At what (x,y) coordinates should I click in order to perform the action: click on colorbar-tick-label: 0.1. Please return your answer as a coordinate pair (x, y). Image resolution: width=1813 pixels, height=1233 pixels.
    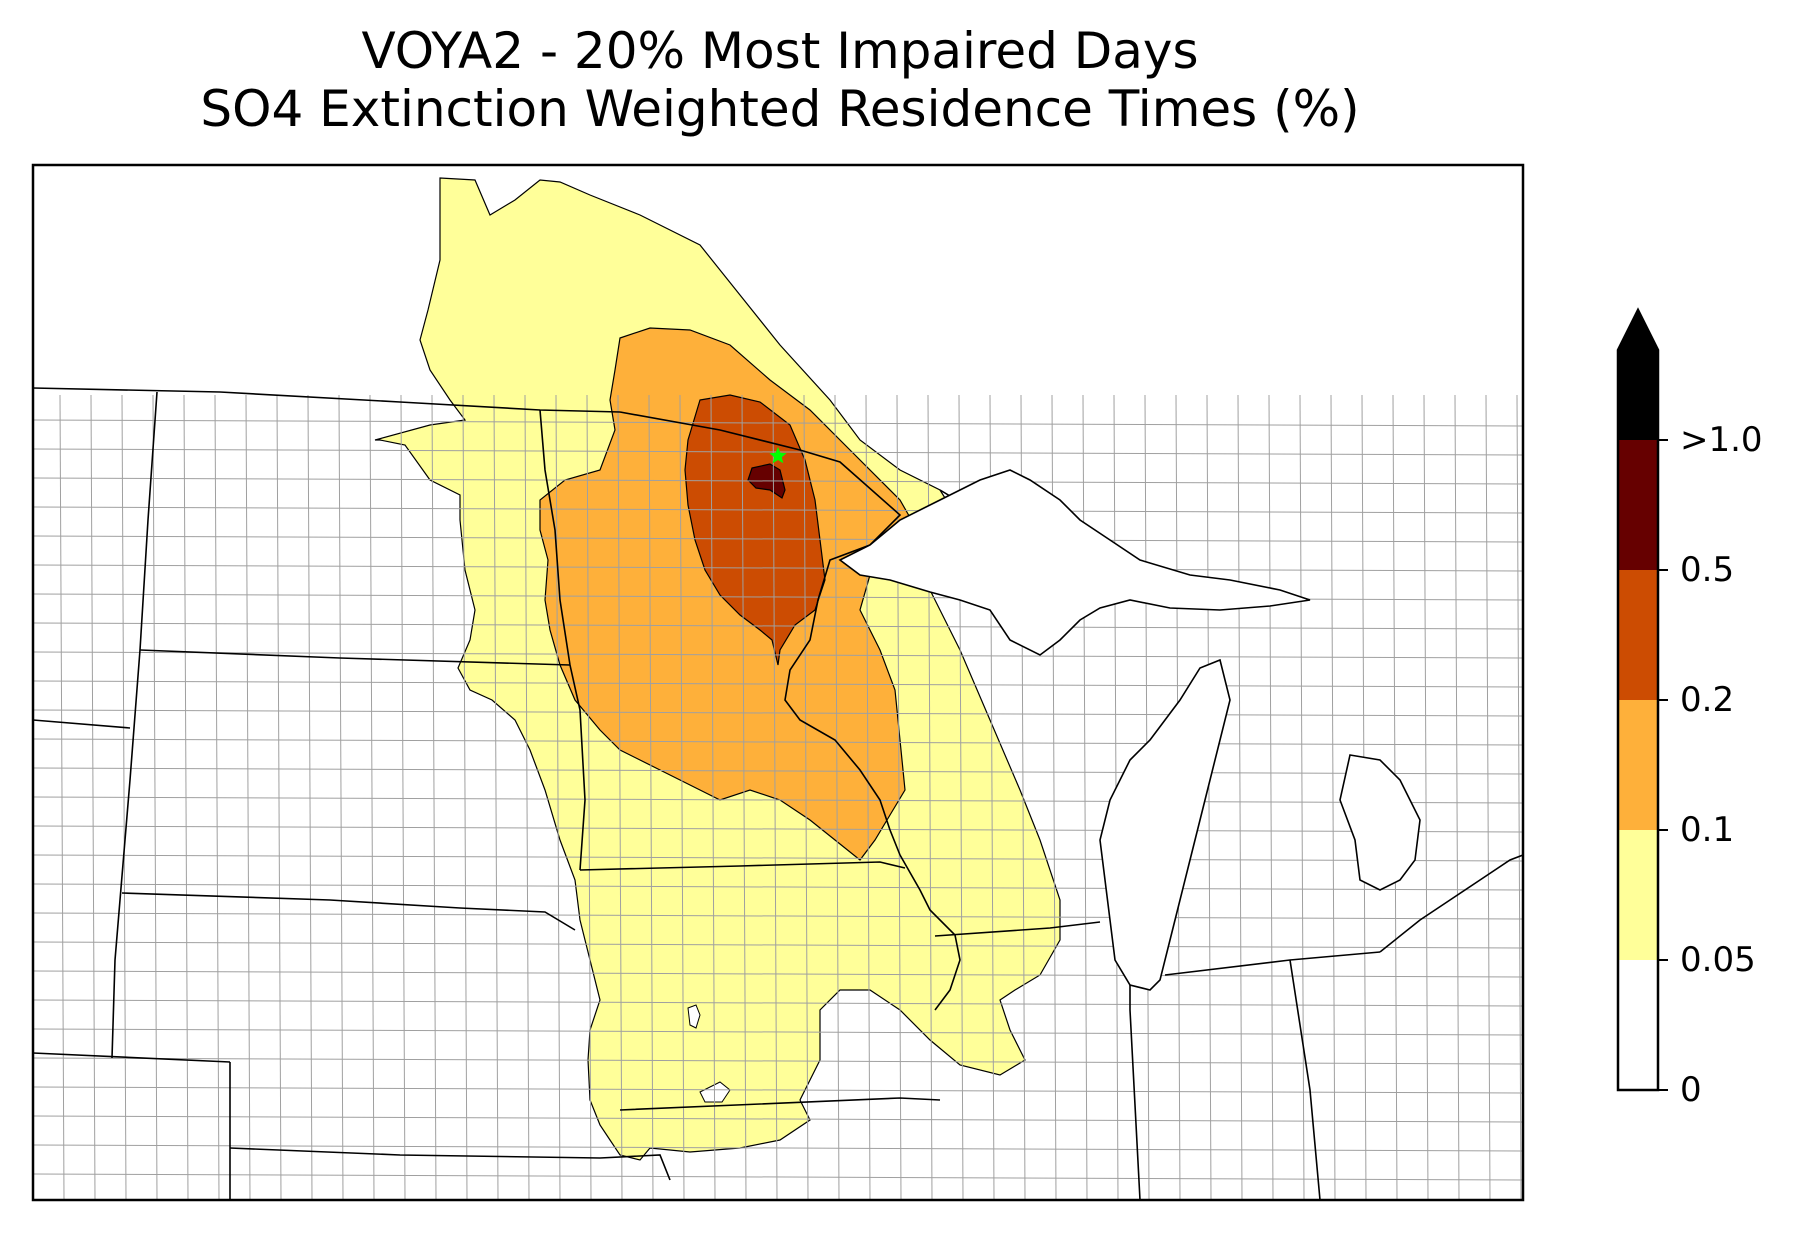
    Looking at the image, I should click on (1707, 830).